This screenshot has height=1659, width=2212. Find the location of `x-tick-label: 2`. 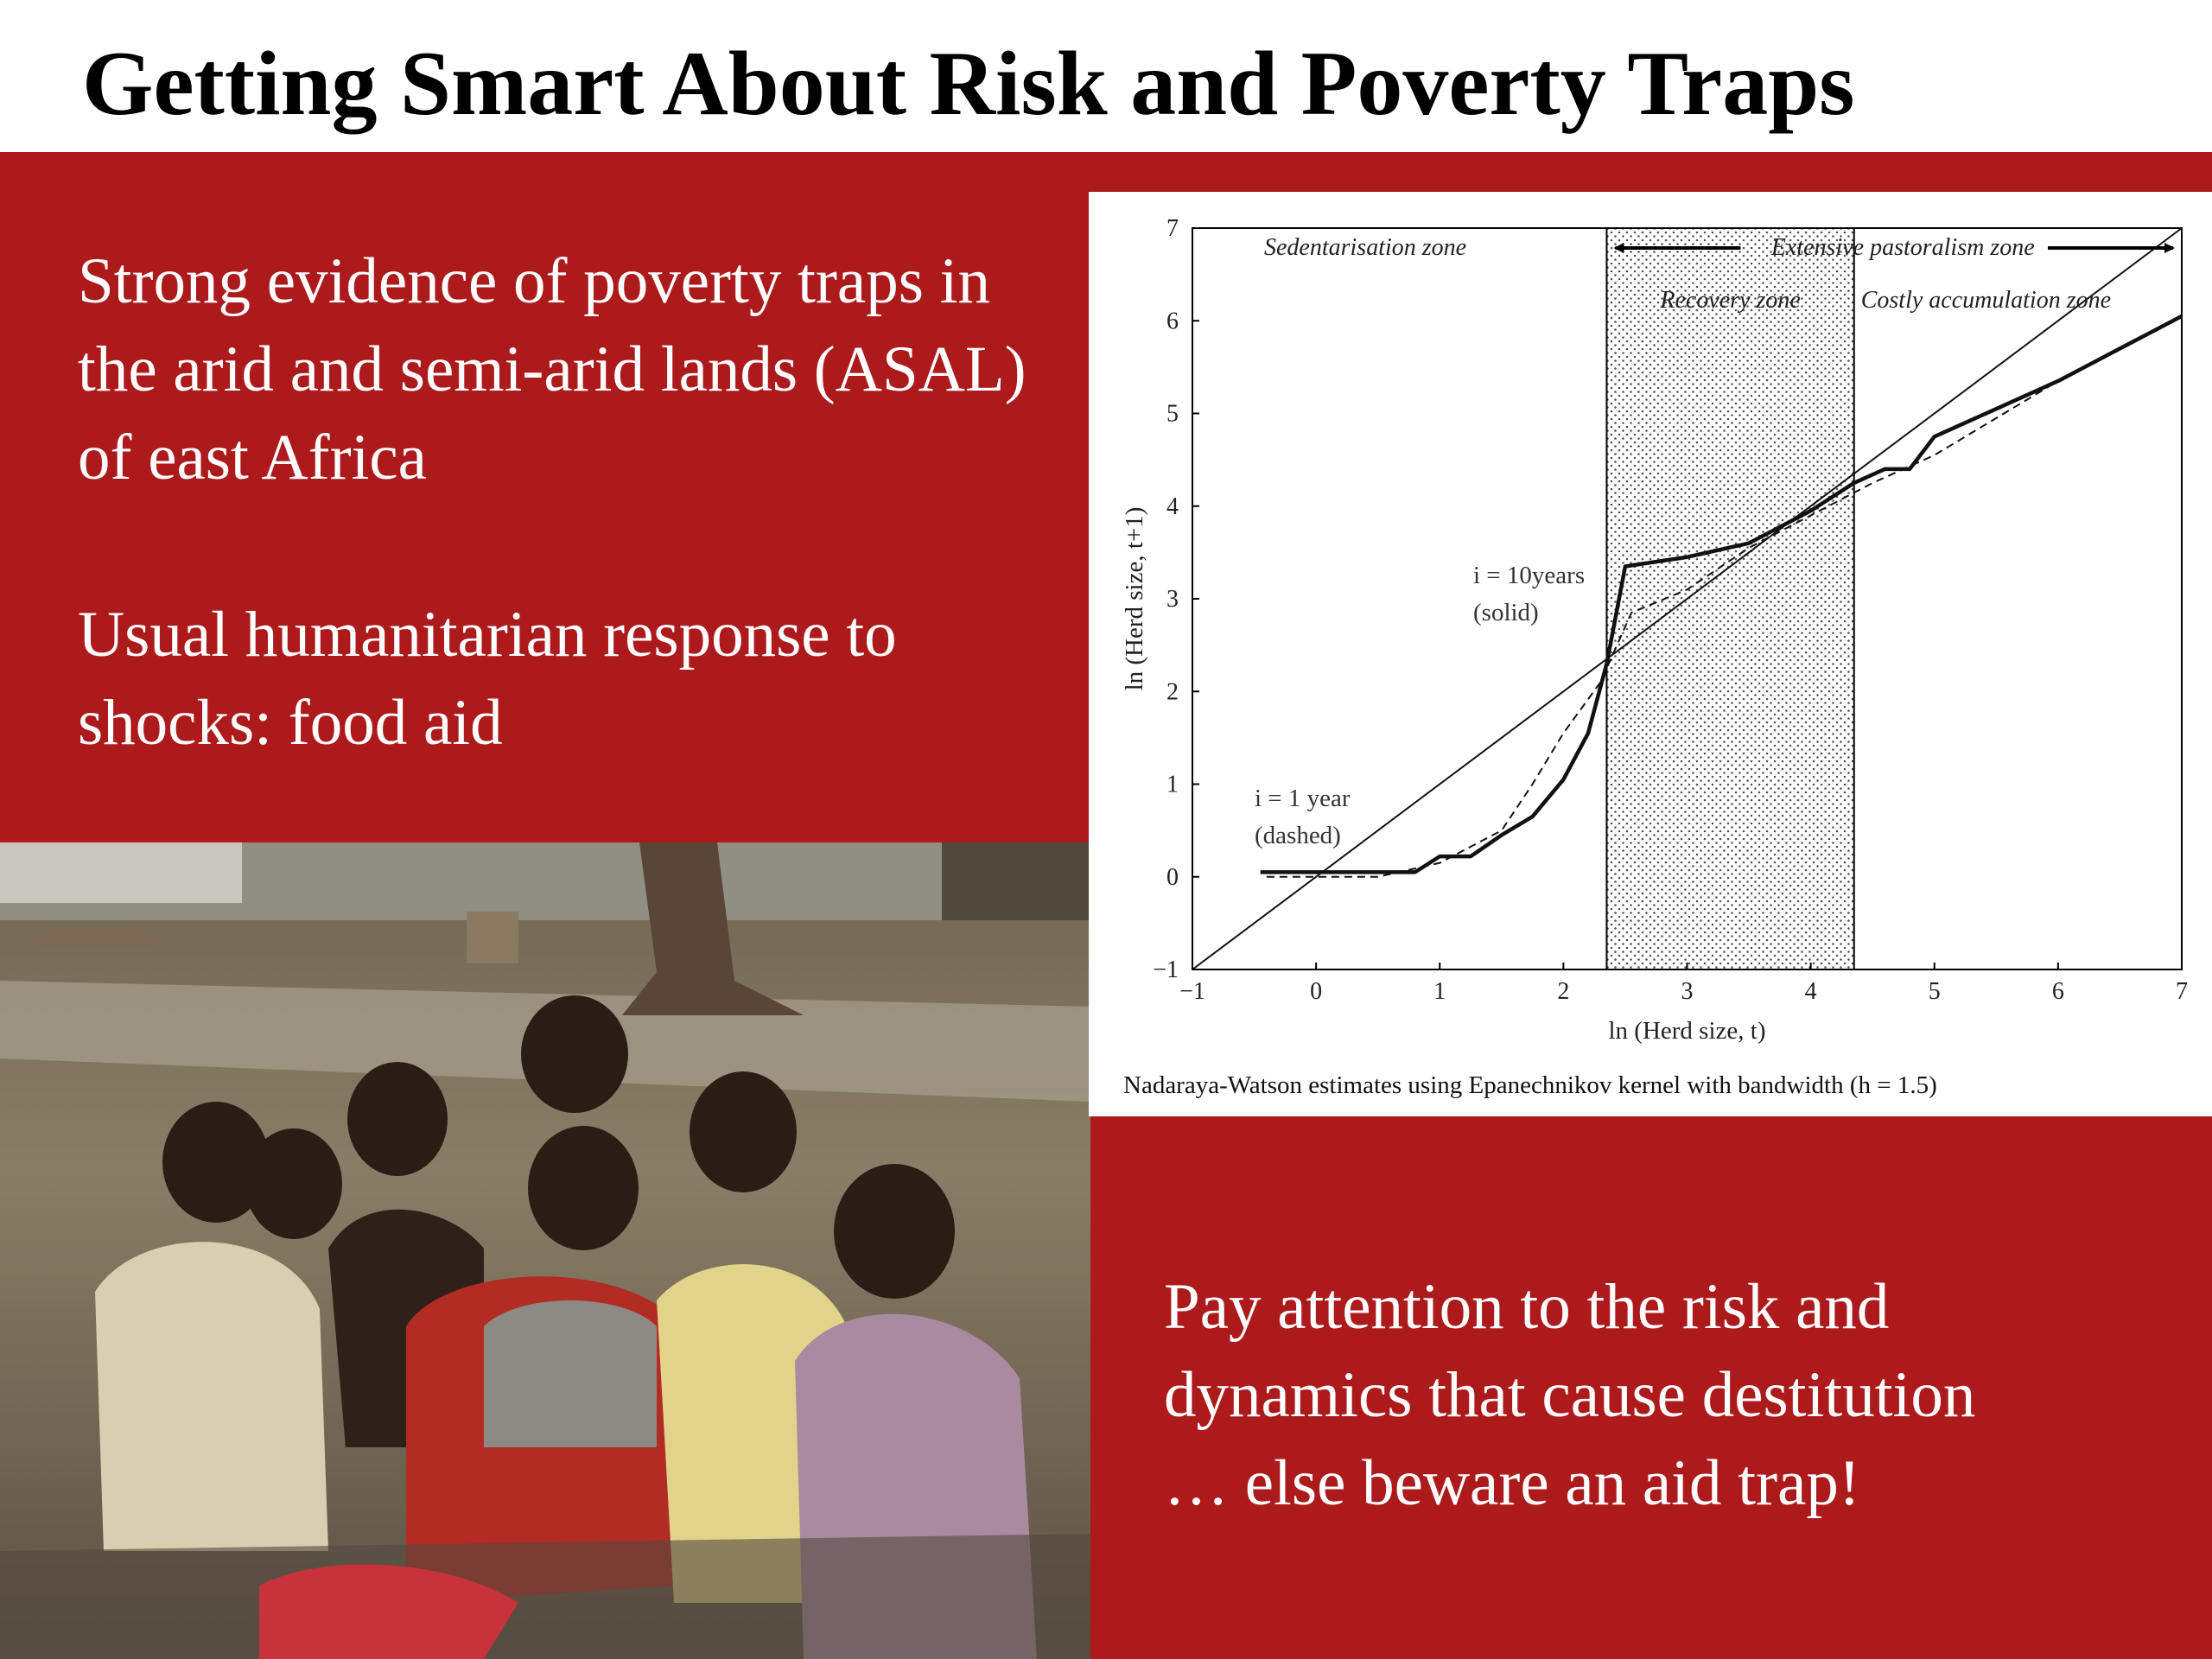

x-tick-label: 2 is located at coordinates (1563, 991).